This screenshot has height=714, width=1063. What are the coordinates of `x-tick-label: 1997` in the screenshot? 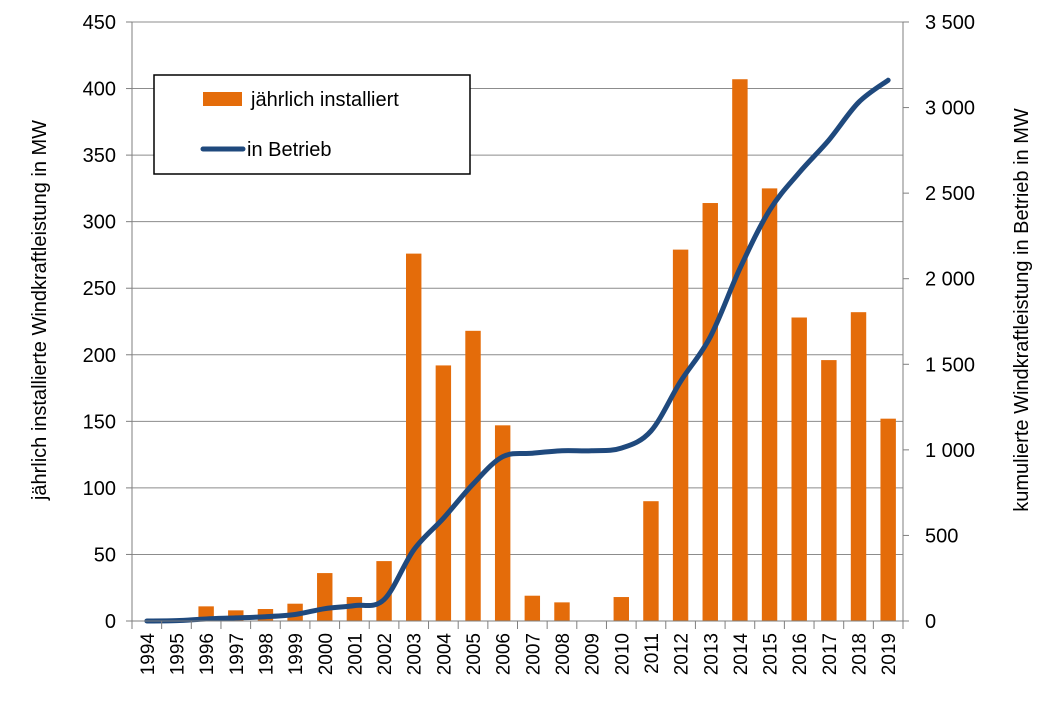 It's located at (237, 654).